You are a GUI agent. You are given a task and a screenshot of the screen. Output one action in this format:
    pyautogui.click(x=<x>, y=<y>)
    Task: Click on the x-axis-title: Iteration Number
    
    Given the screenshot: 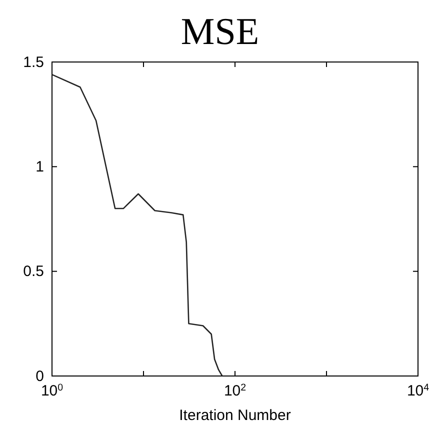 What is the action you would take?
    pyautogui.click(x=235, y=415)
    